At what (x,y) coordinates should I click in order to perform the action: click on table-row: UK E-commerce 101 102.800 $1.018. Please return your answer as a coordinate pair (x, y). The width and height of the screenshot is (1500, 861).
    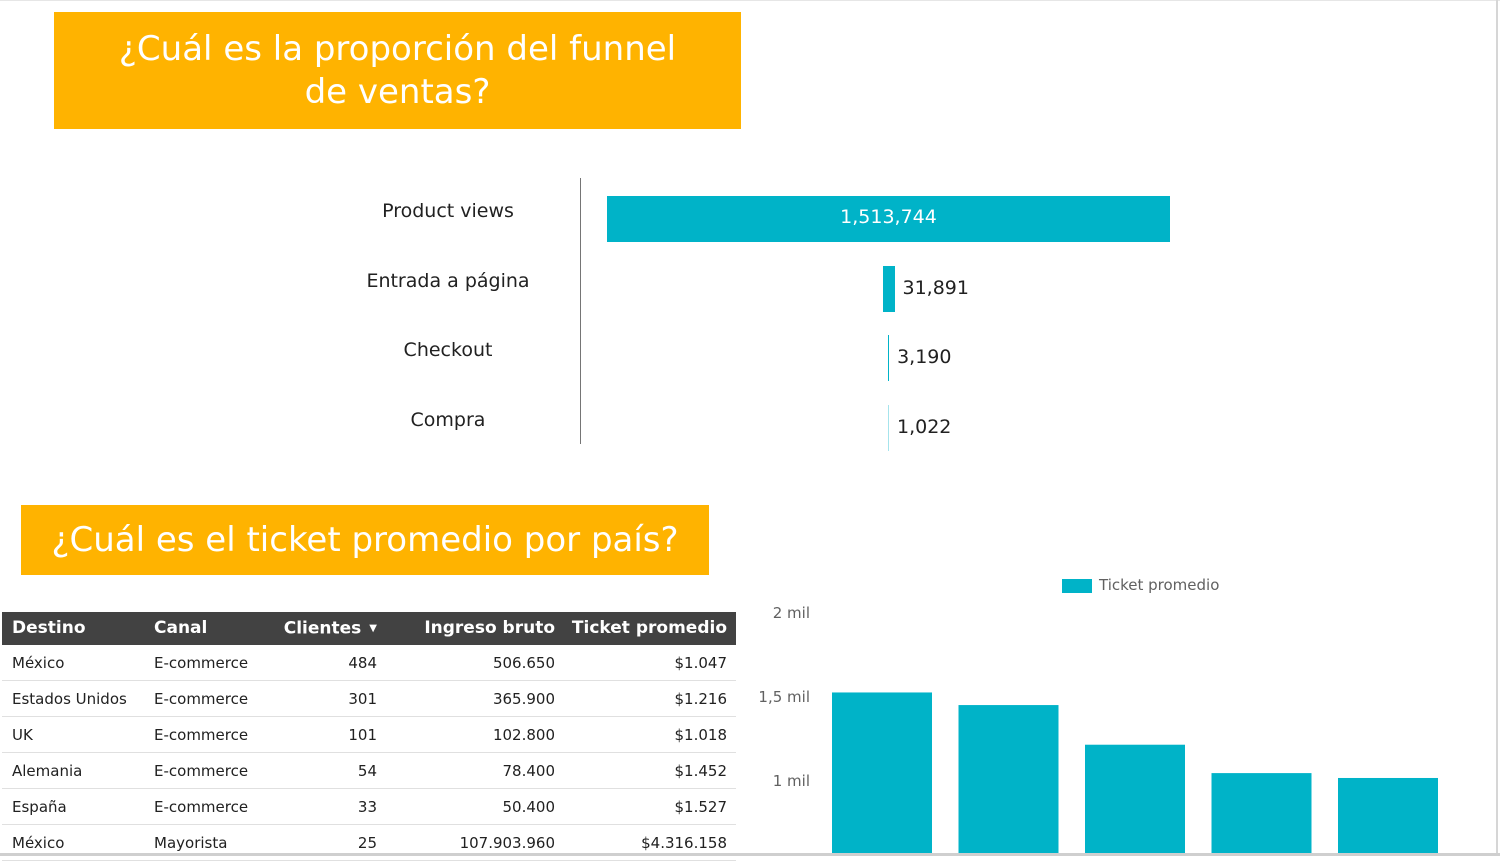
    Looking at the image, I should click on (369, 735).